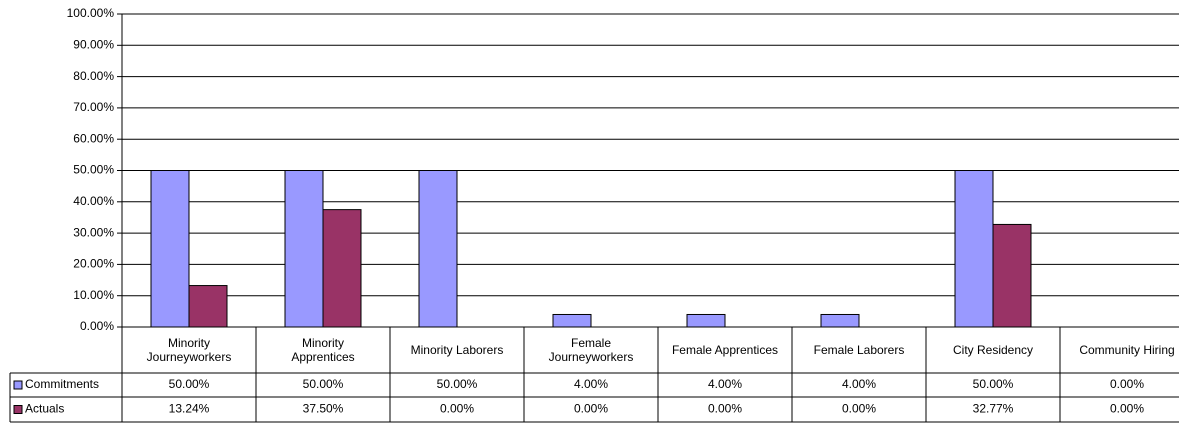  What do you see at coordinates (93, 170) in the screenshot?
I see `y-tick-label: 50.00%` at bounding box center [93, 170].